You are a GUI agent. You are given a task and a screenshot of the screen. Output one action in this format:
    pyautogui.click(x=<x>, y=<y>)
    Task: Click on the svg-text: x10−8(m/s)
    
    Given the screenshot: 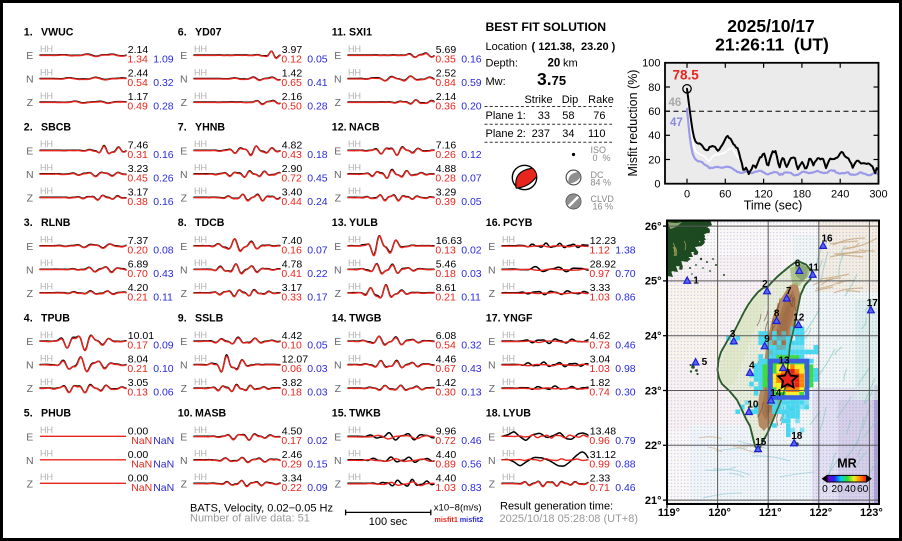 What is the action you would take?
    pyautogui.click(x=458, y=508)
    